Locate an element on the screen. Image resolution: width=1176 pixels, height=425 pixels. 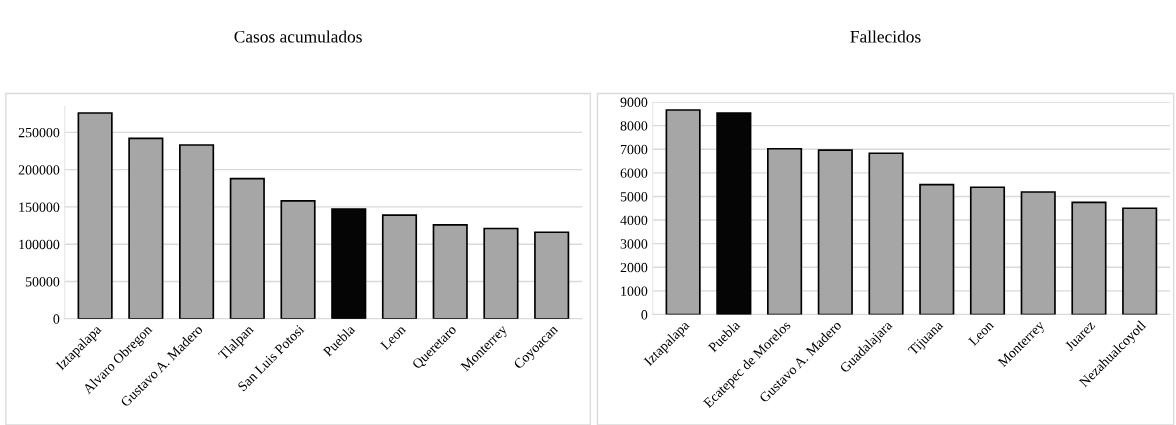
y-tick-label: 3000 is located at coordinates (634, 244).